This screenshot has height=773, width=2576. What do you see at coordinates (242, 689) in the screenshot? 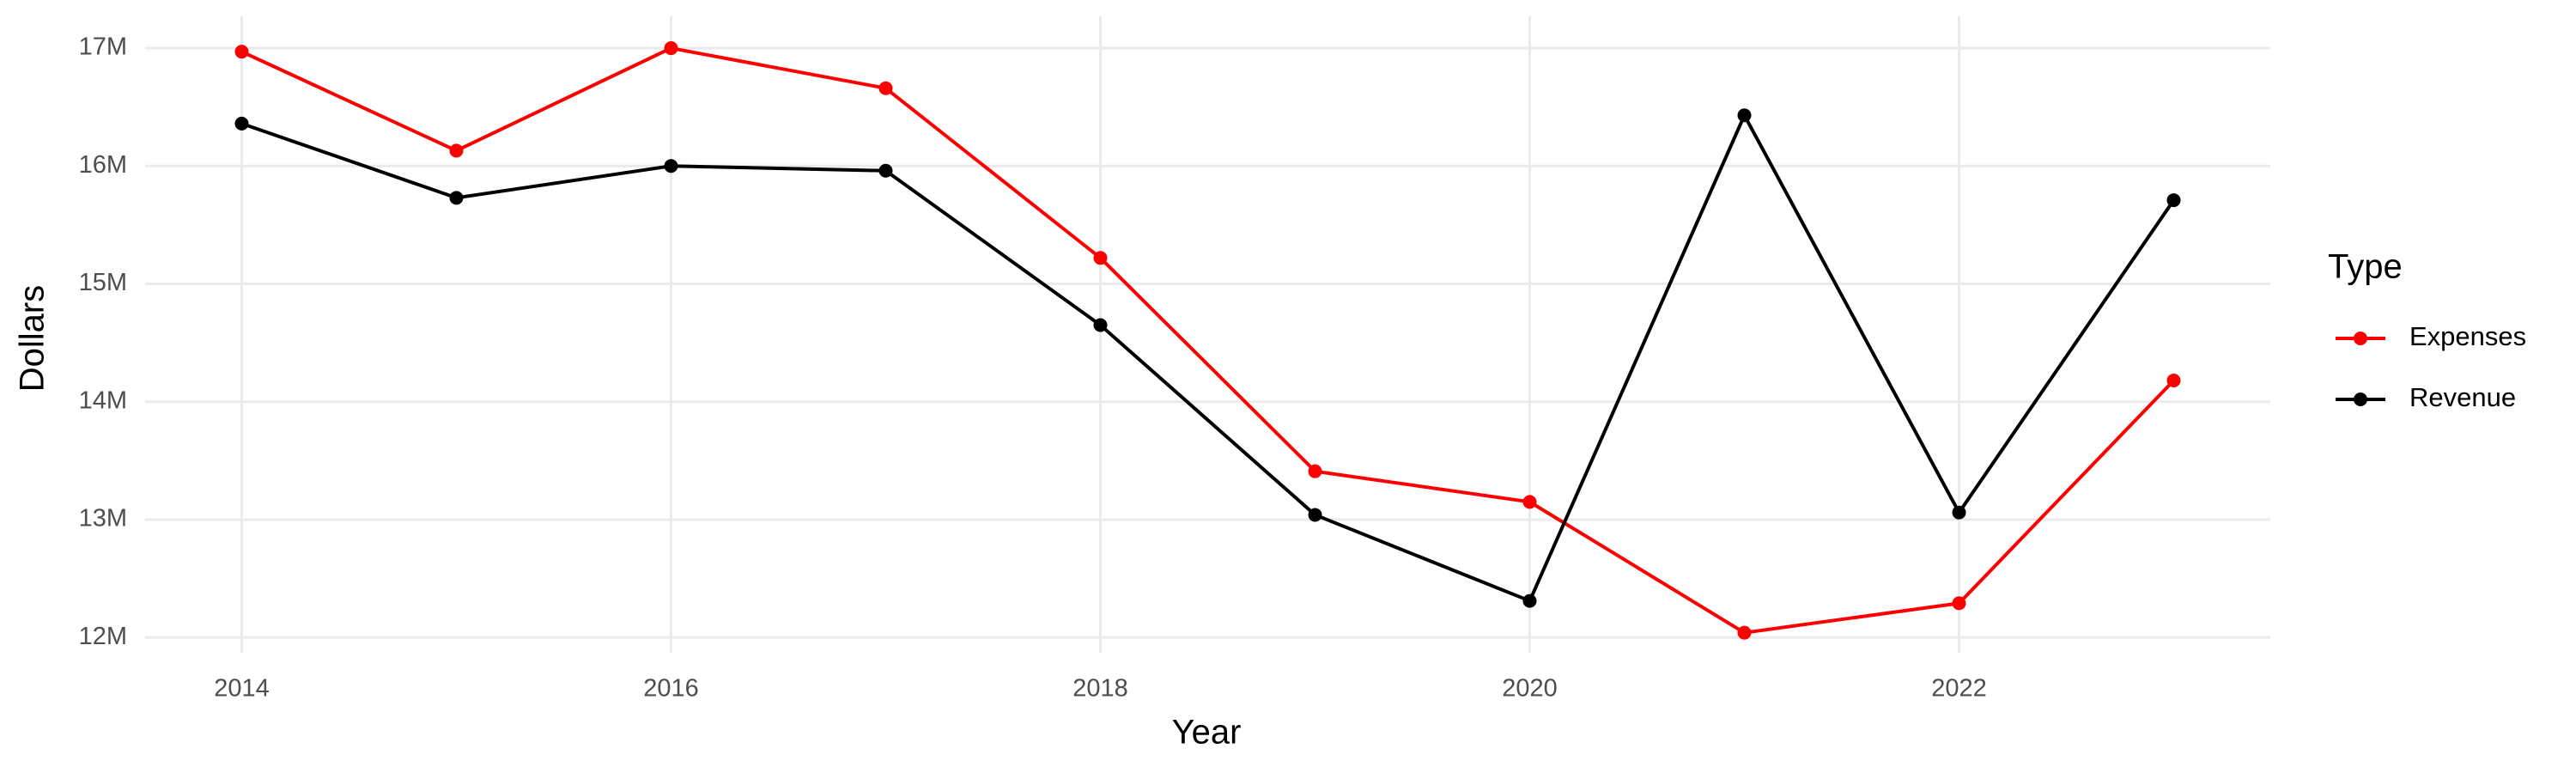
I see `x-tick-label: 2014` at bounding box center [242, 689].